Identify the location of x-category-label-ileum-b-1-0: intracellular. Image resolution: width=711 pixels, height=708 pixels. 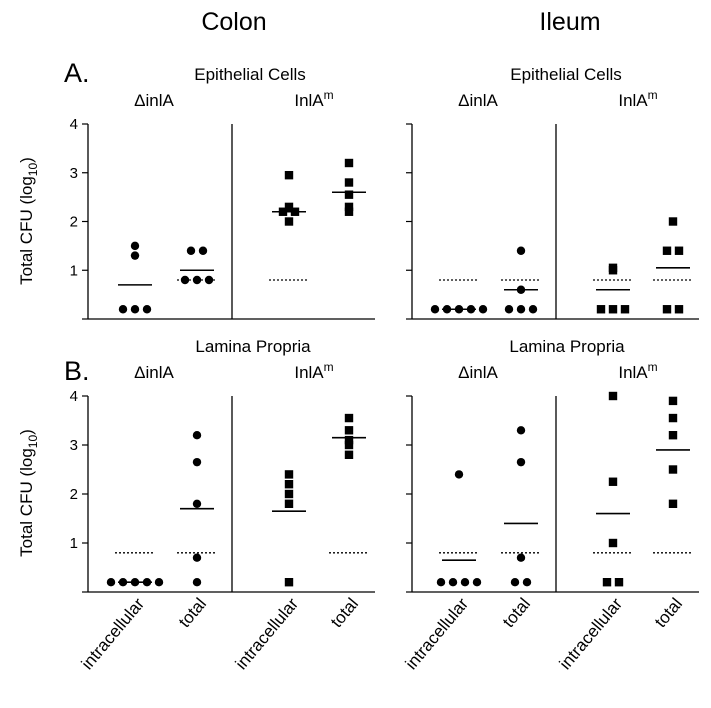
(591, 633).